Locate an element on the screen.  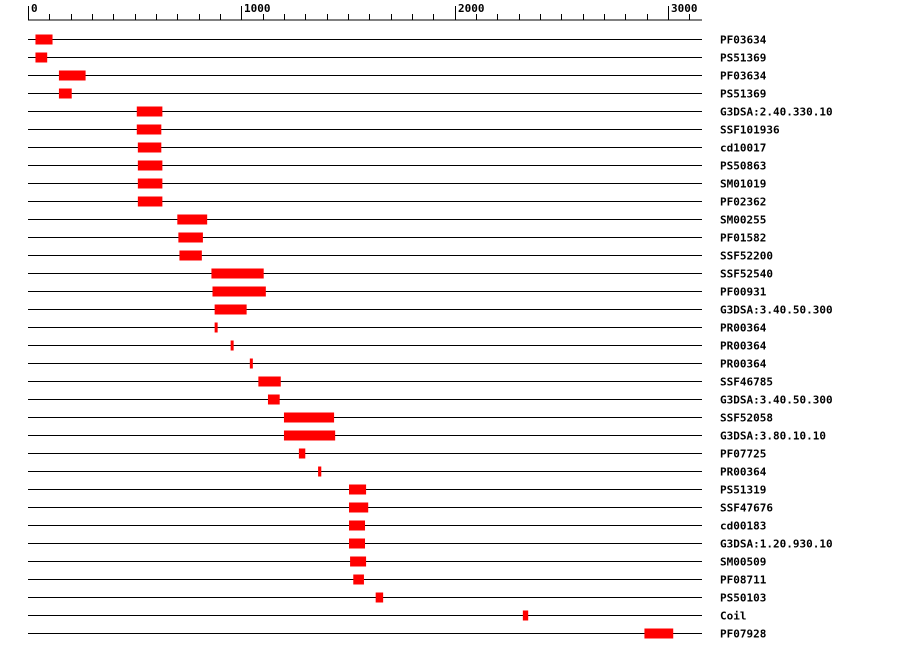
track-row: SSF47676 is located at coordinates (400, 508).